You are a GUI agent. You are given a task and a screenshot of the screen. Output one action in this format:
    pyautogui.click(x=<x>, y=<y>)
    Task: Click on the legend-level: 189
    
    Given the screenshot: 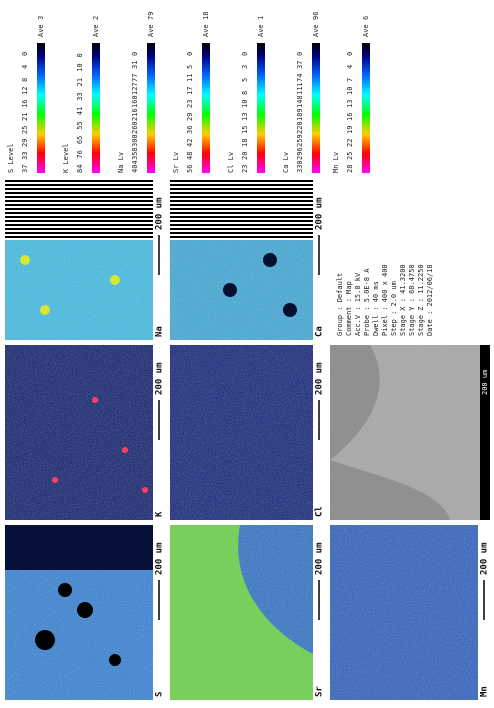 What is the action you would take?
    pyautogui.click(x=300, y=114)
    